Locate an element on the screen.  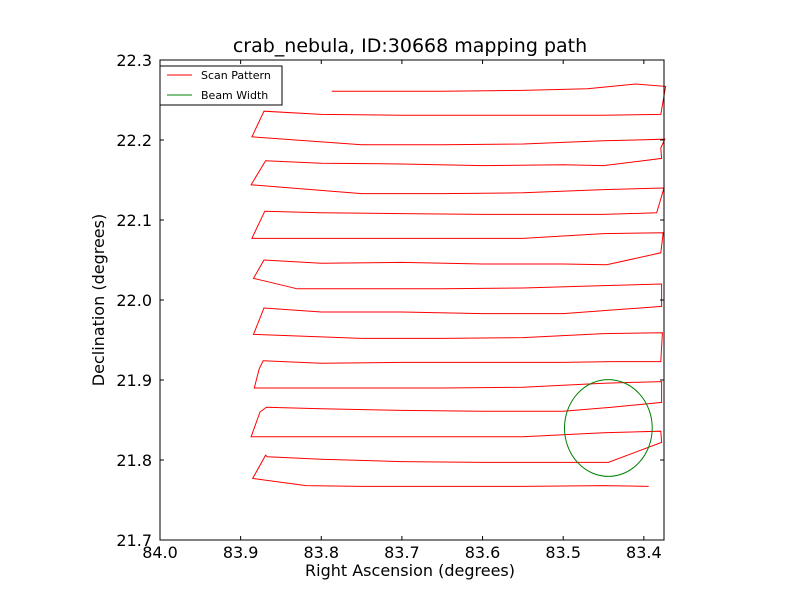
chart-title: crab_nebula, ID:30668 mapping path is located at coordinates (410, 46).